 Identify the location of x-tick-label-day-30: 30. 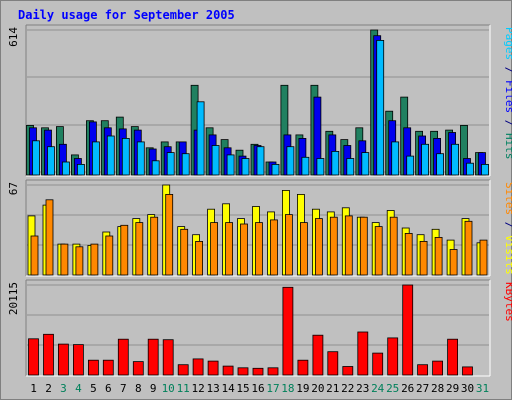
(467, 388).